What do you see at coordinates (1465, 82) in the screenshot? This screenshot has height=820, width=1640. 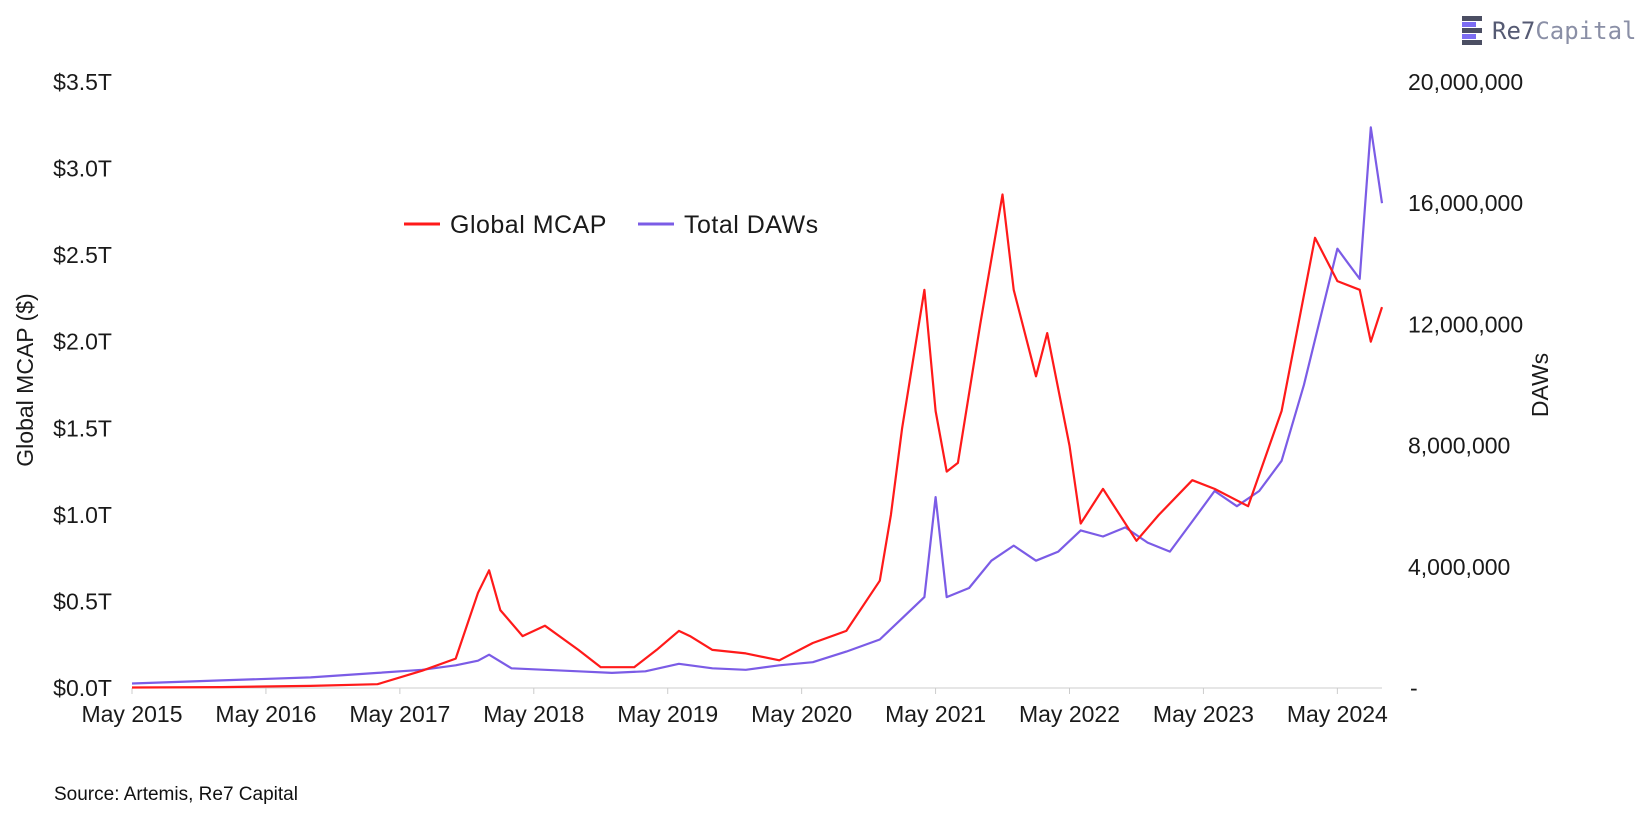 I see `right-tick-label: 20,000,000` at bounding box center [1465, 82].